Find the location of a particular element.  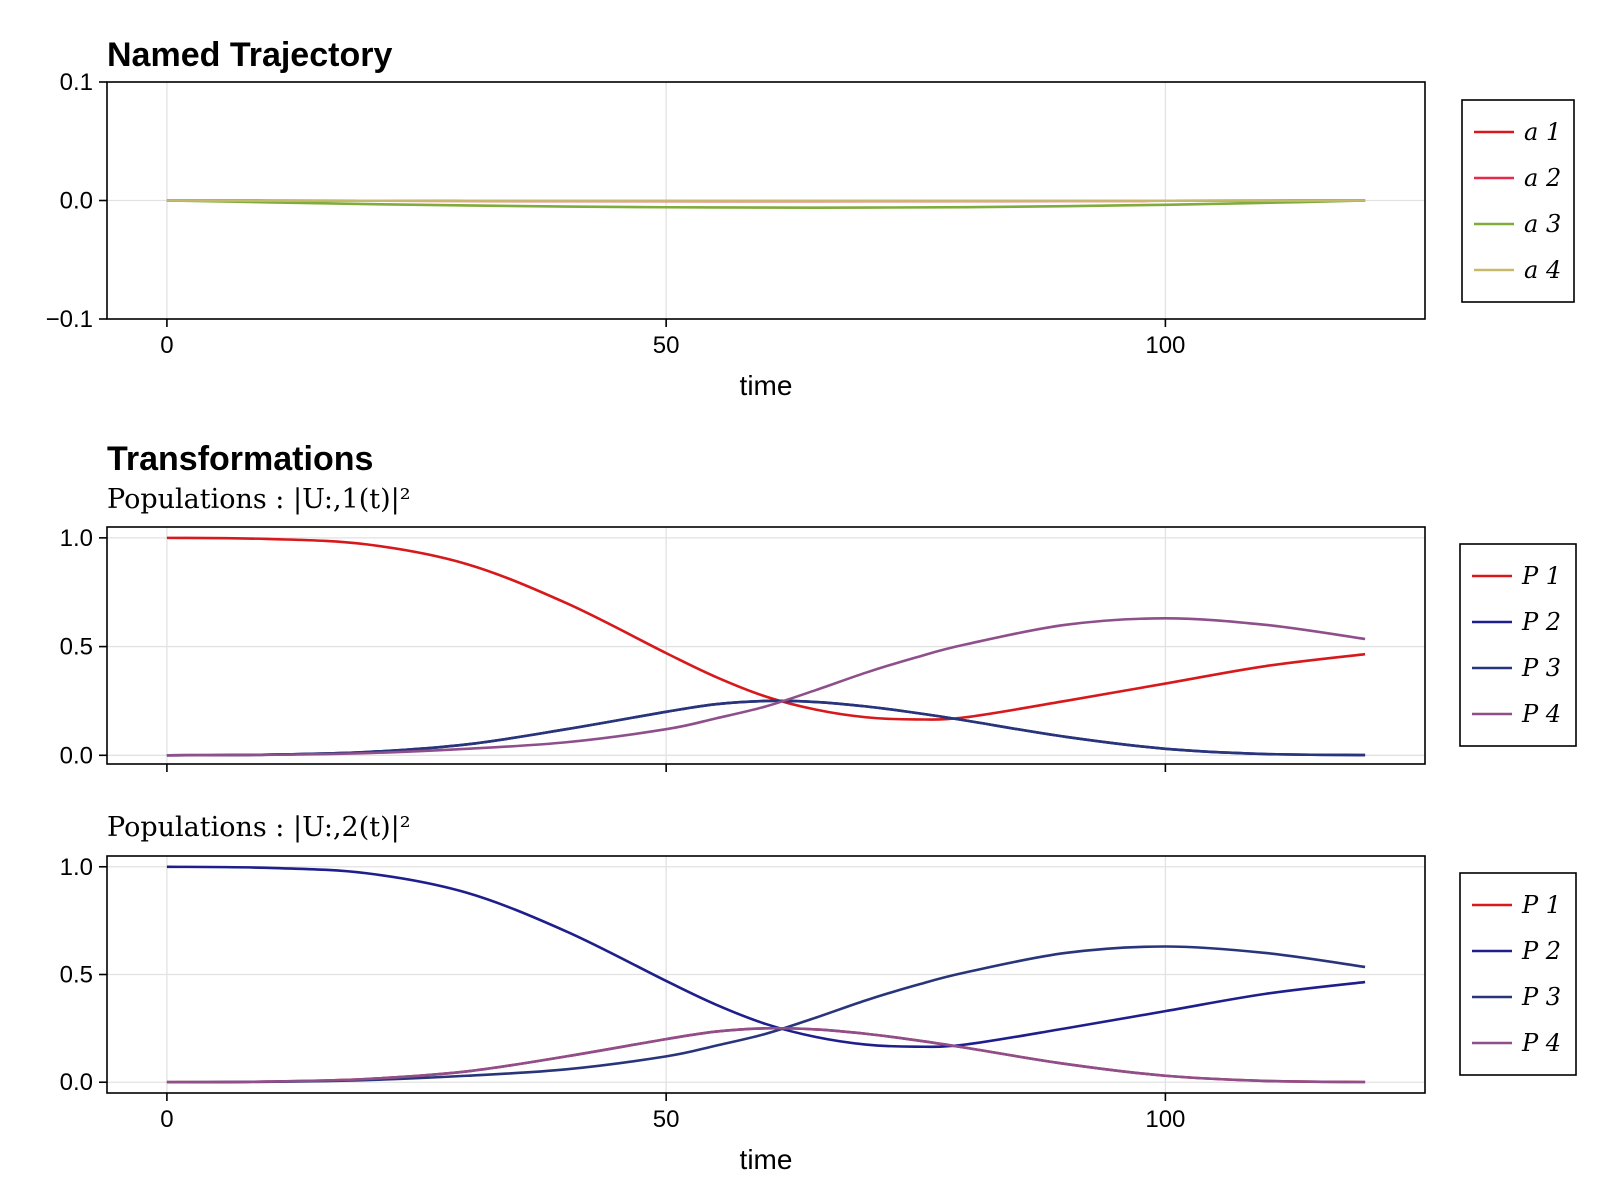

legend: a 1 a 2 a 3 a 4 is located at coordinates (1518, 201).